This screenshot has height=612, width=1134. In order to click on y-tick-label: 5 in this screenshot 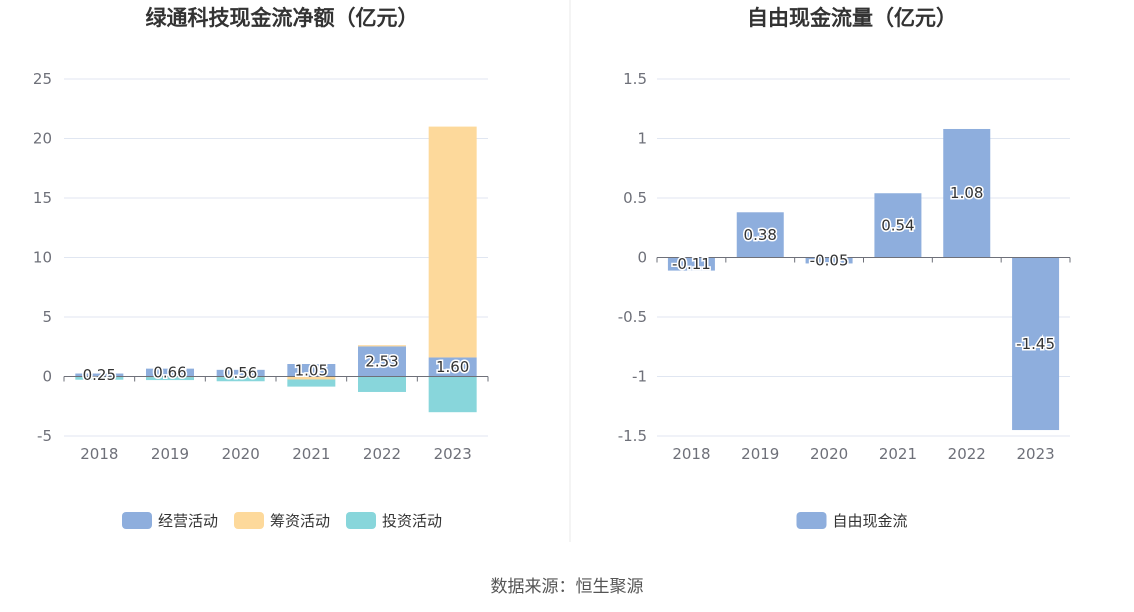, I will do `click(47, 317)`.